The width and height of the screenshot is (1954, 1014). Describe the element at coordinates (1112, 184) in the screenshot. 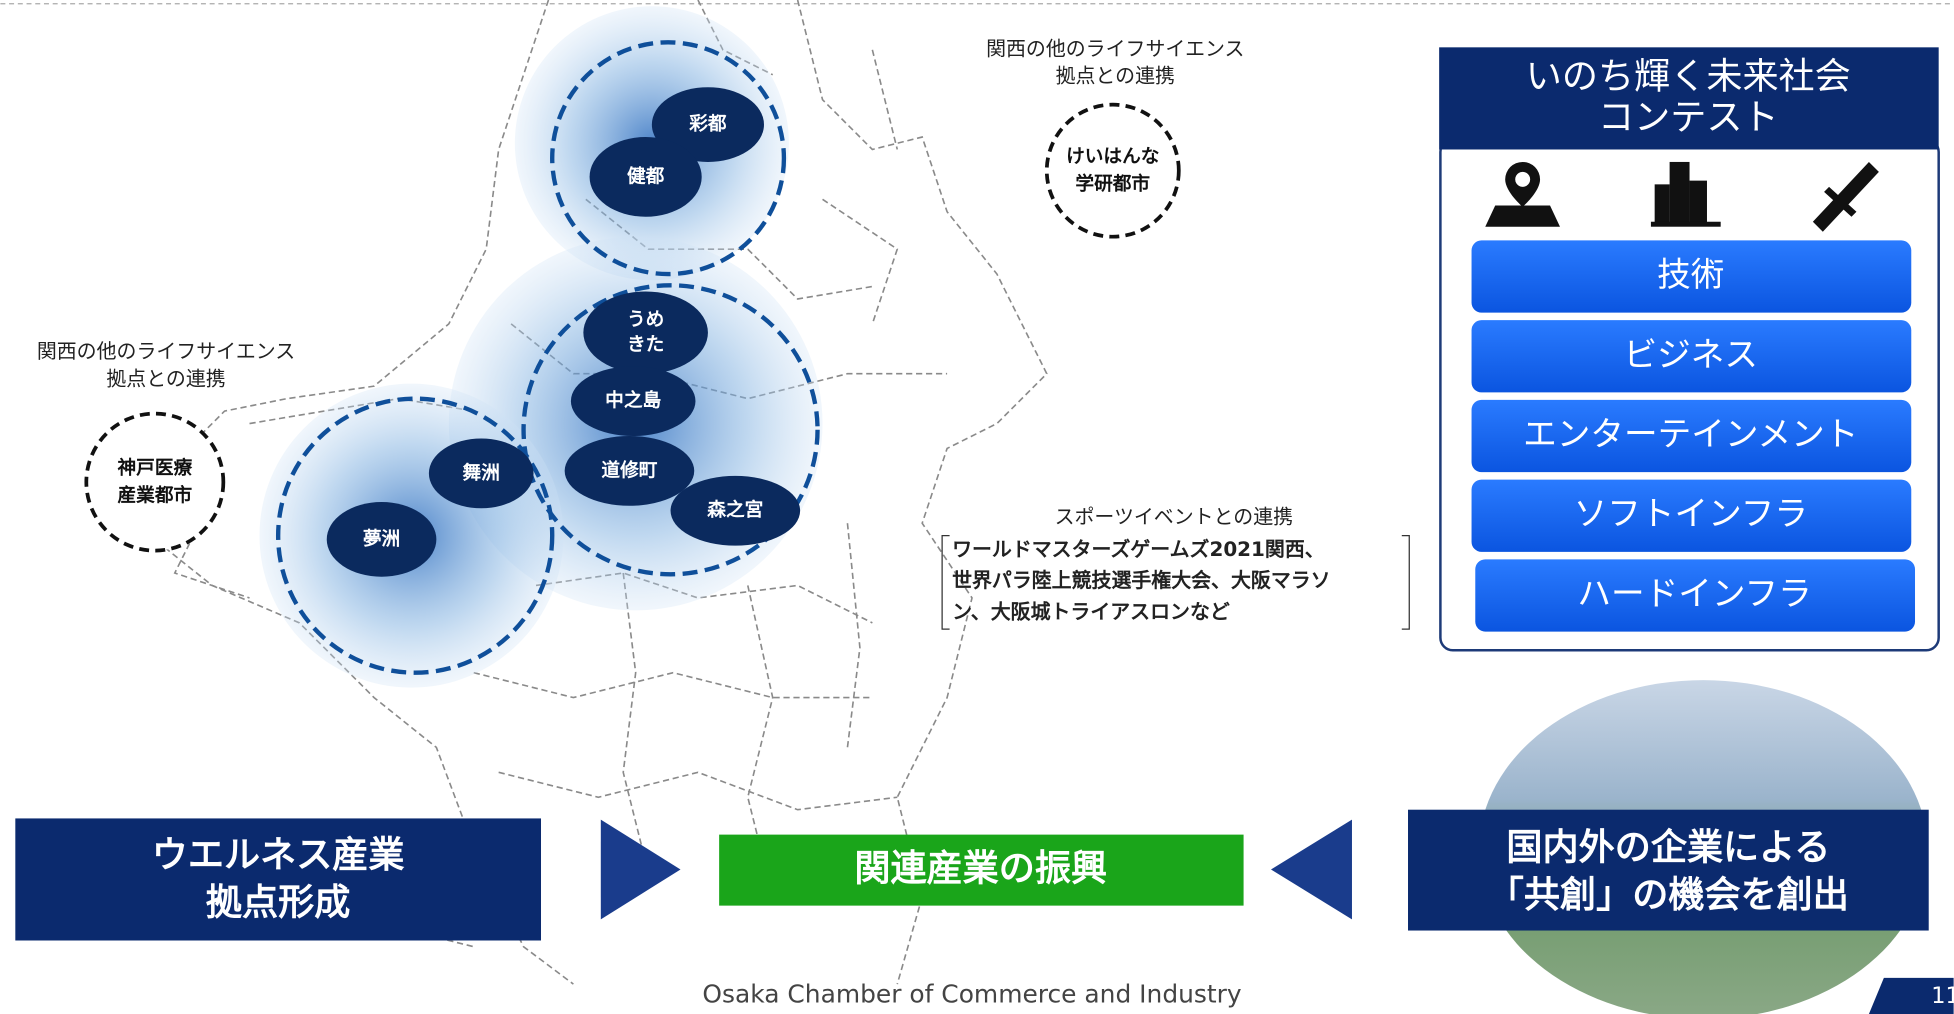

I see `site-label: 学研都市` at that location.